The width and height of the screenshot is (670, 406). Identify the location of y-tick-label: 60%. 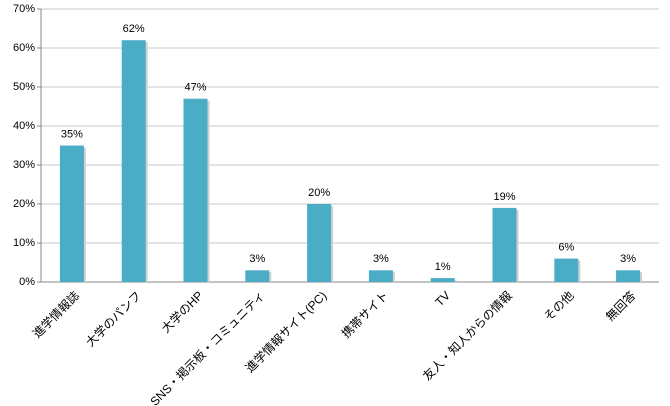
(24, 48).